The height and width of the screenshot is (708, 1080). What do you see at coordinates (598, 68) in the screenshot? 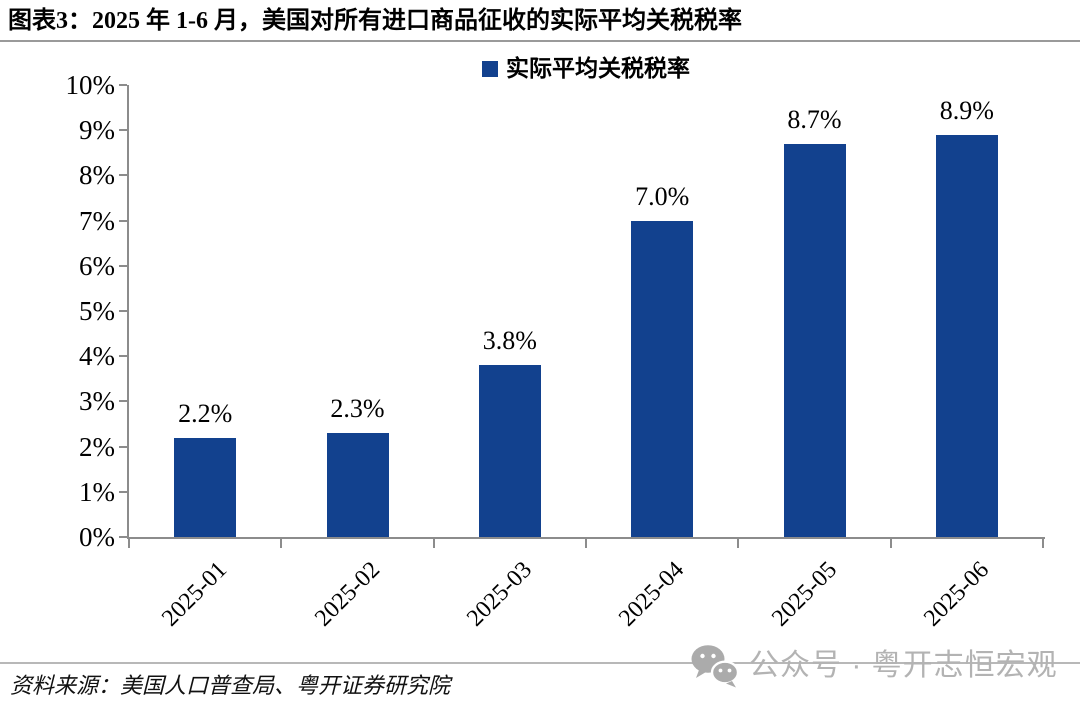
I see `legend-label: 实际平均关税税率` at bounding box center [598, 68].